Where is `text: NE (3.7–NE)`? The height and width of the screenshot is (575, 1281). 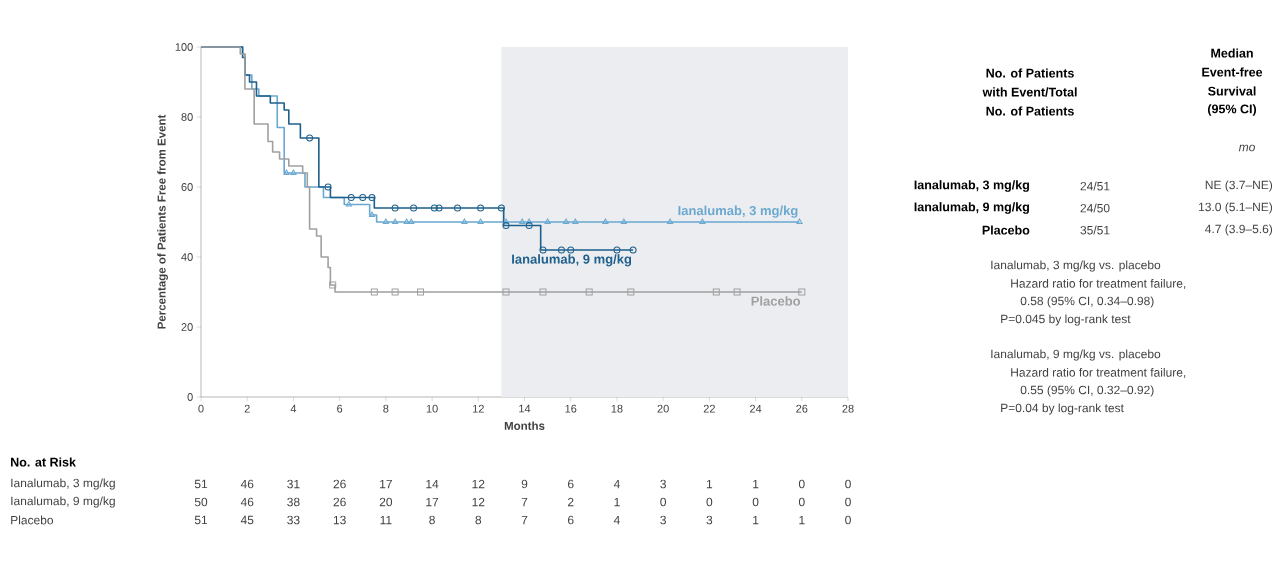 text: NE (3.7–NE) is located at coordinates (1239, 186).